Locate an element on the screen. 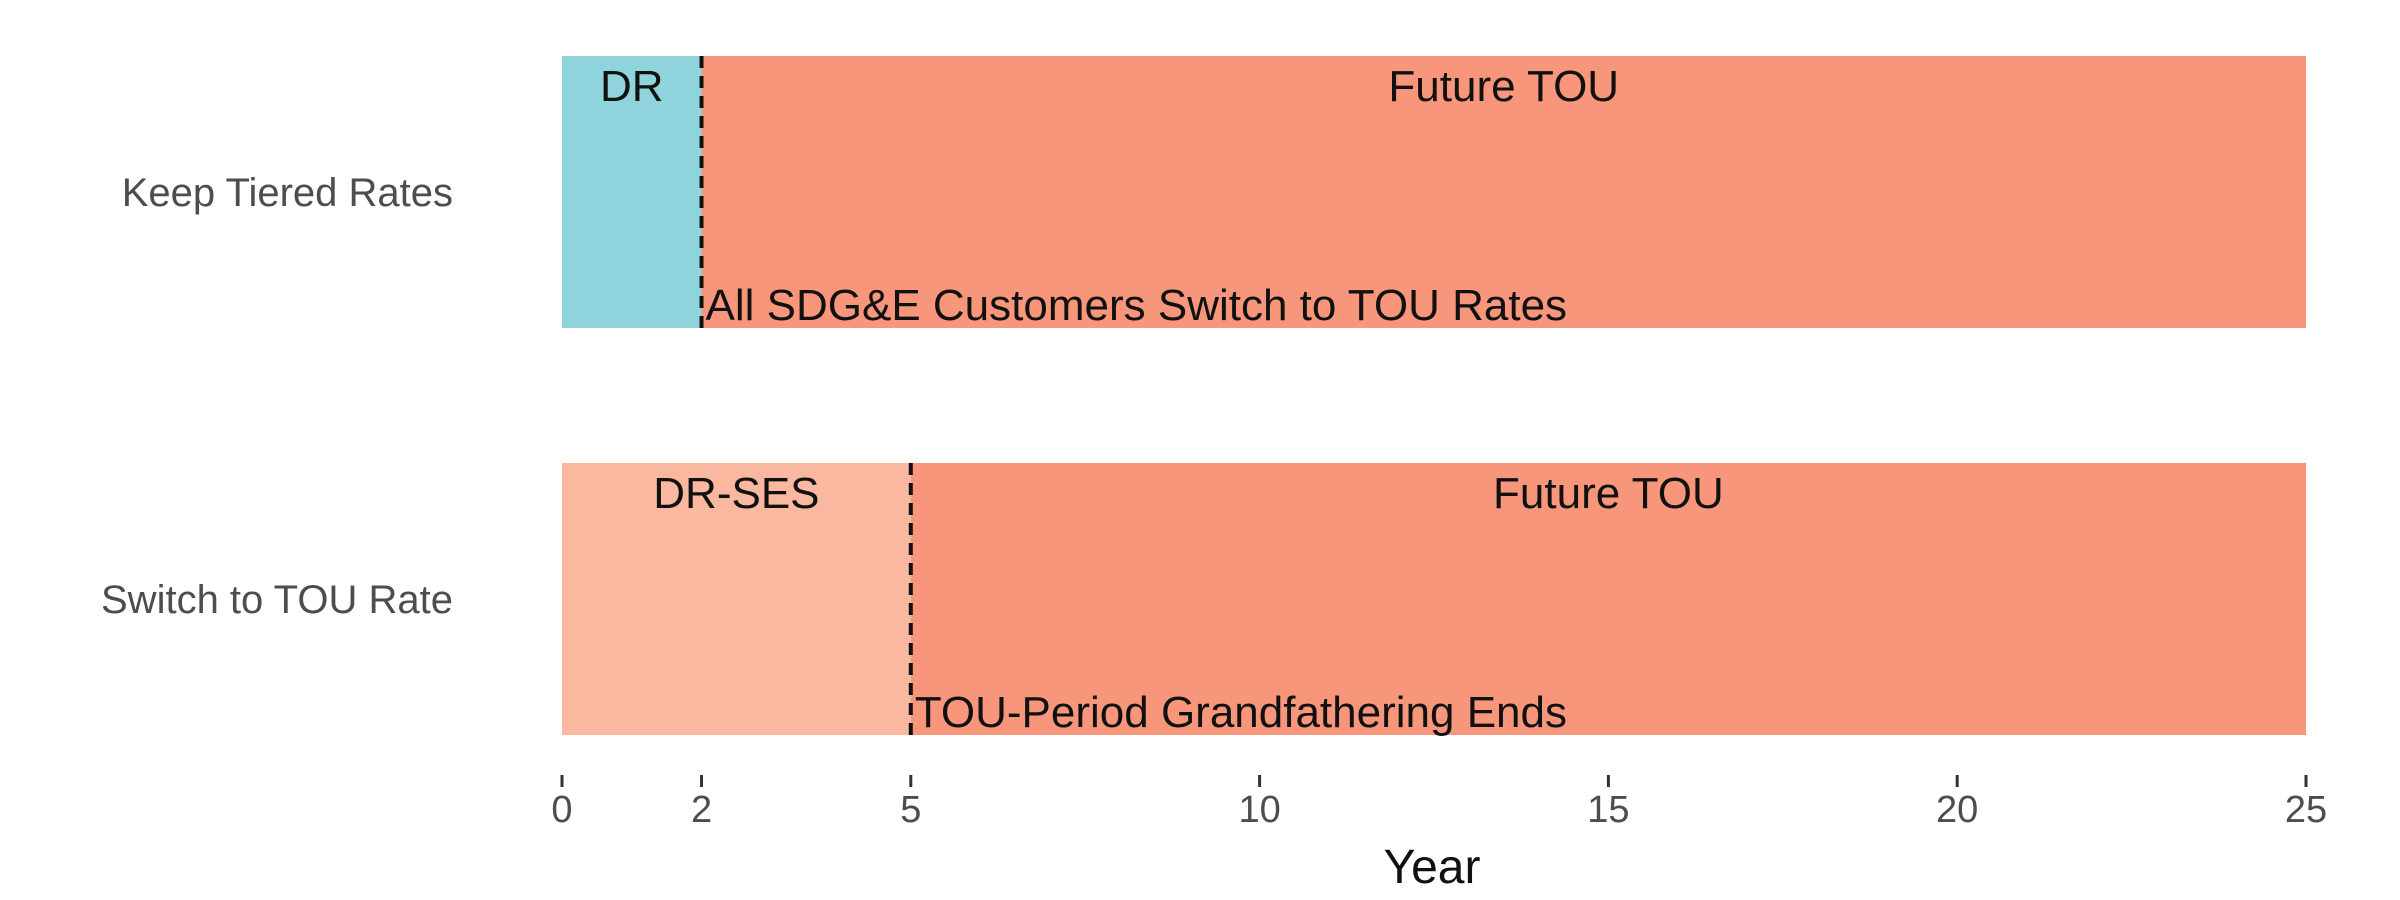 The height and width of the screenshot is (900, 2400). x-tick-label: 0 is located at coordinates (561, 810).